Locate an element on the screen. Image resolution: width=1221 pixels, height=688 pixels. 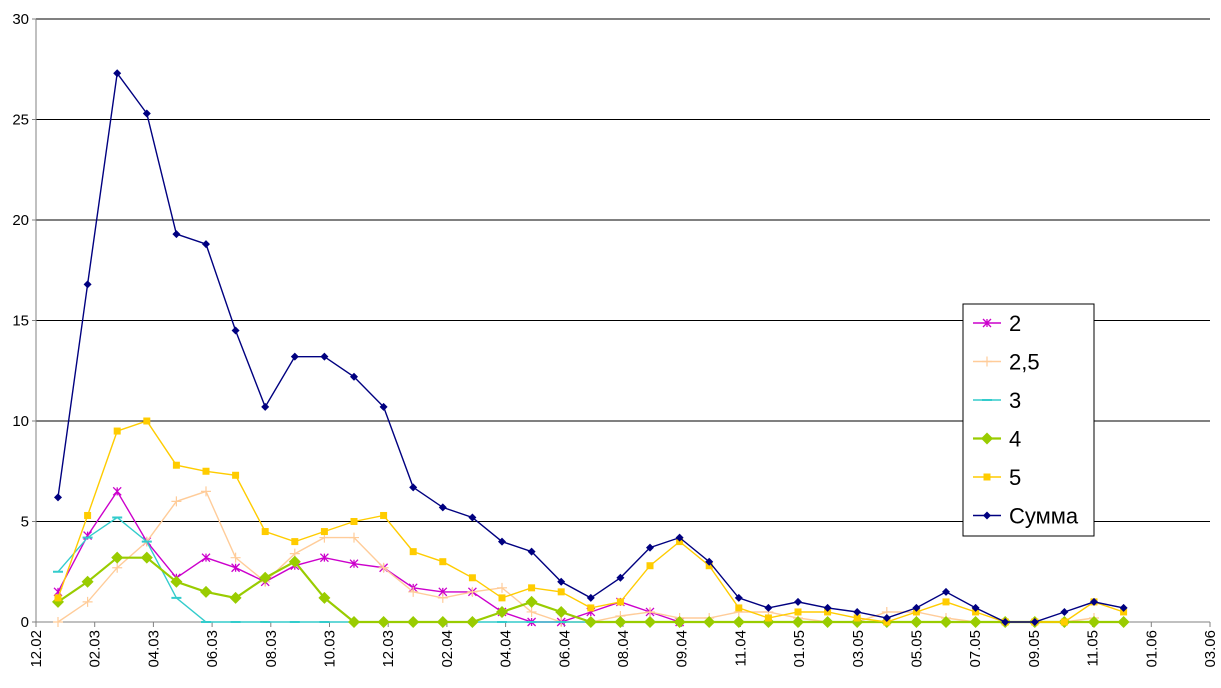
x-tick-label: 01.05 is located at coordinates (799, 649).